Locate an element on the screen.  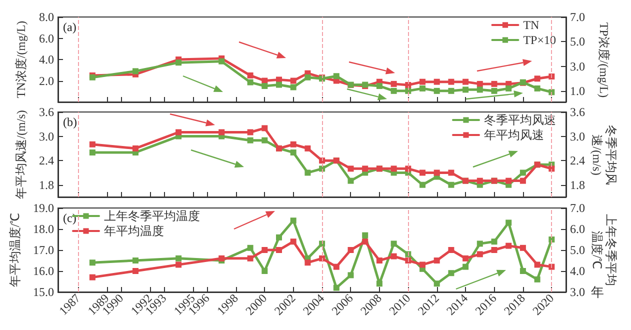
y-axis-title: TN浓度/(mg/L) is located at coordinates (21, 59).